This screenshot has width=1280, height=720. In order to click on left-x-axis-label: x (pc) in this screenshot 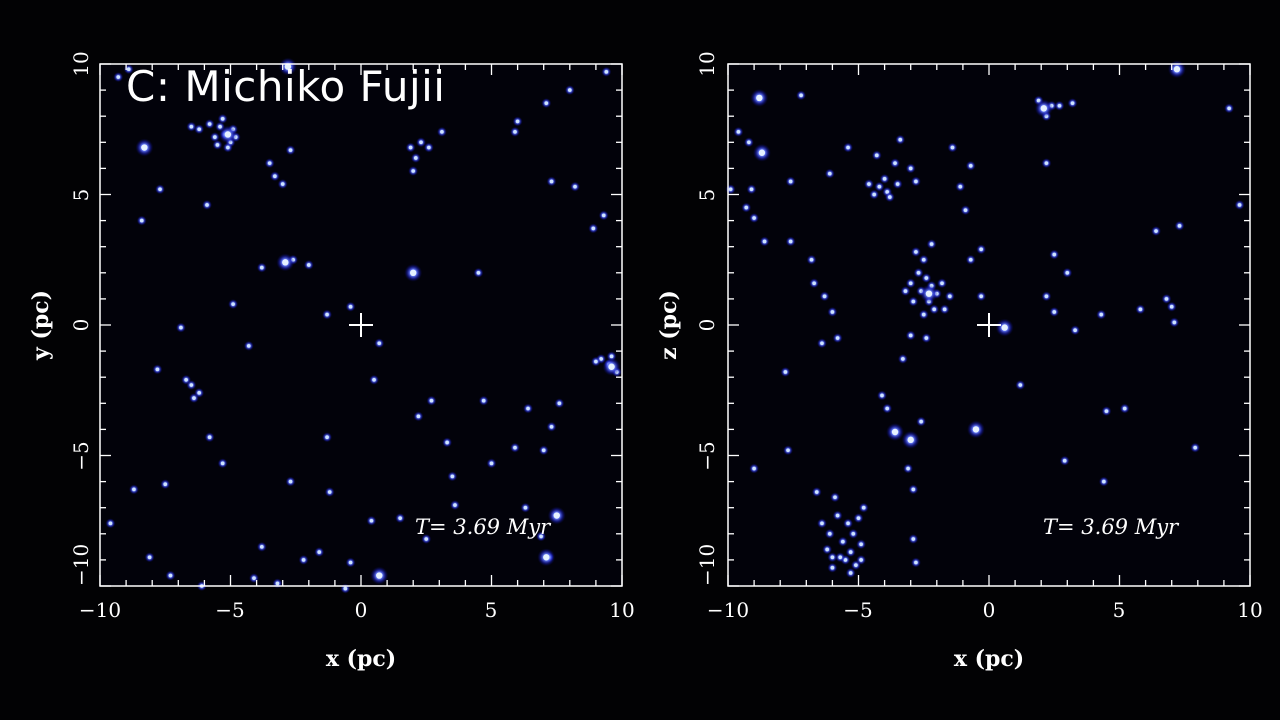, I will do `click(361, 659)`.